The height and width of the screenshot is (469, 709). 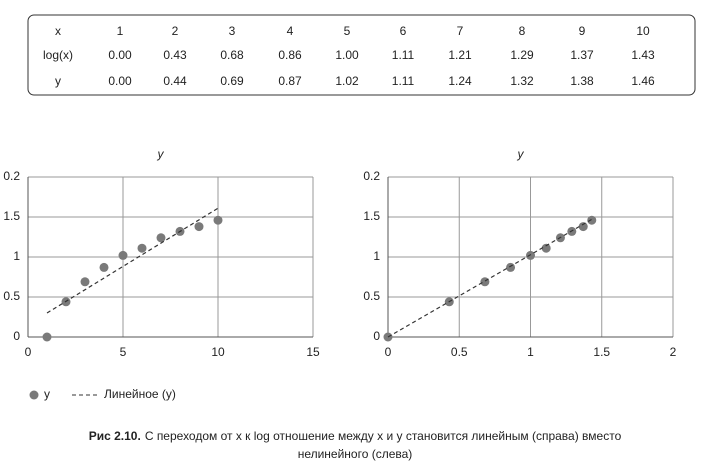 I want to click on table-cell: 0.87, so click(x=290, y=81).